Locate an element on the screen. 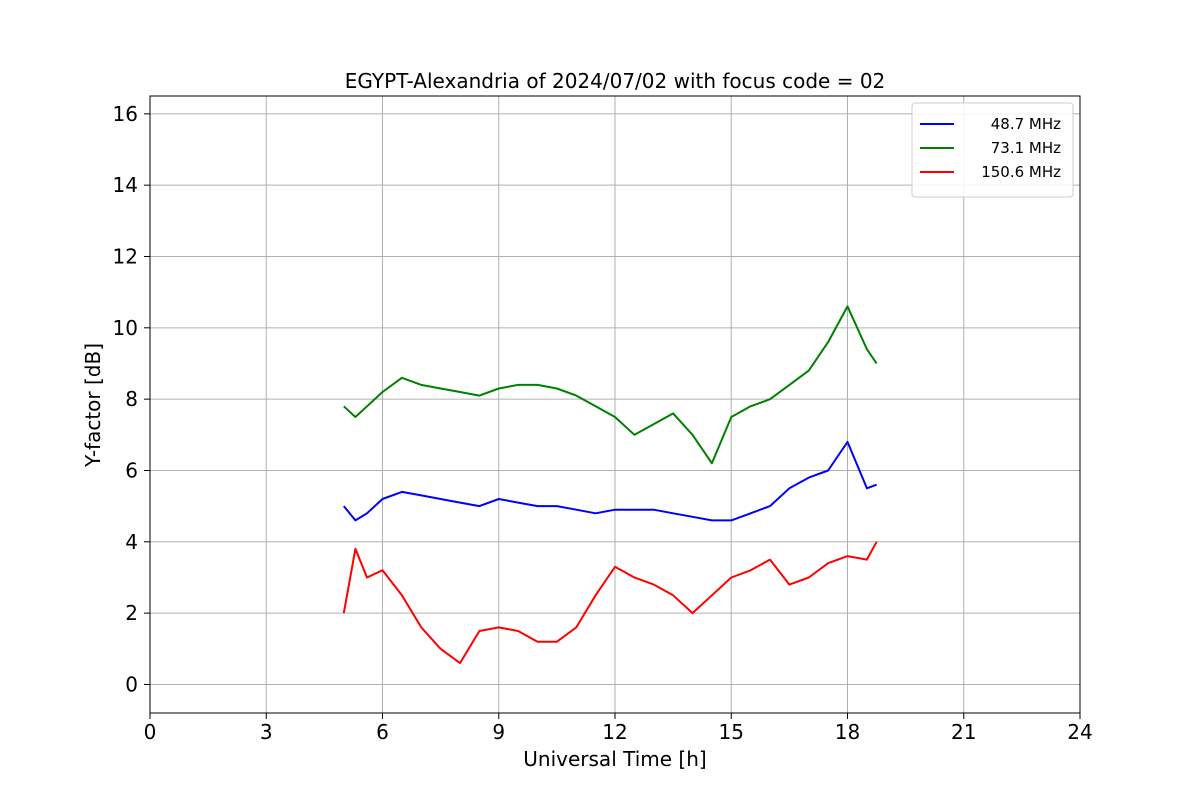 Image resolution: width=1200 pixels, height=800 pixels. x-axis: 0 3 6 9 12 15 18 21 24 is located at coordinates (618, 728).